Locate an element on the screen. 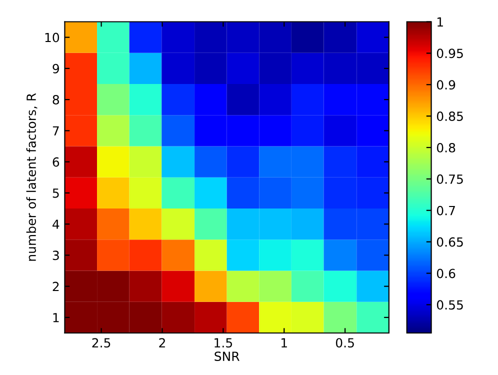 The width and height of the screenshot is (498, 375). y-tick-label: 8 is located at coordinates (56, 99).